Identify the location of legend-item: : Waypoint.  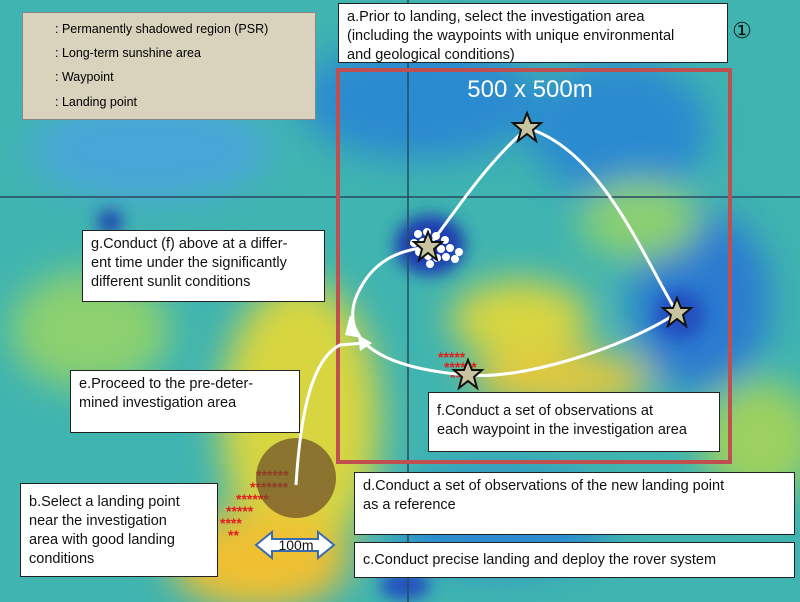
(84, 77).